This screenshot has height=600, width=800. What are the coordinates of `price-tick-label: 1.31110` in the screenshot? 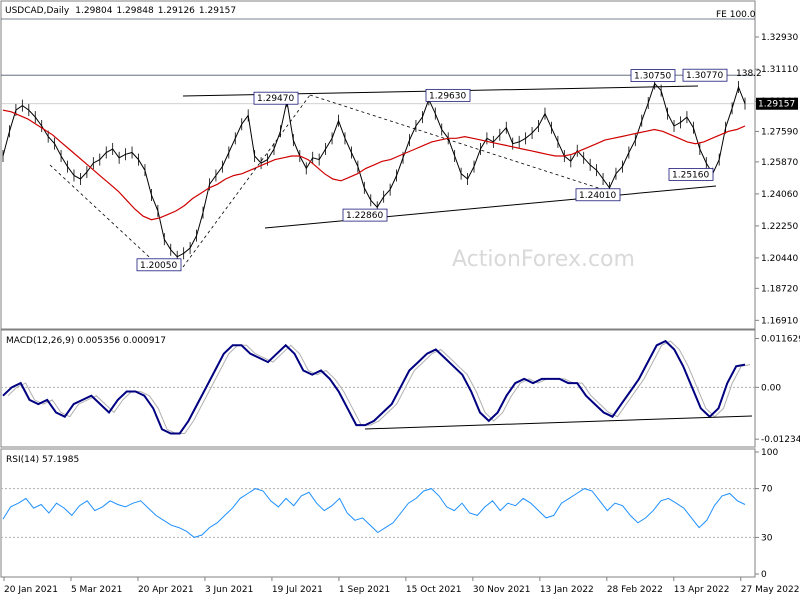 It's located at (779, 70).